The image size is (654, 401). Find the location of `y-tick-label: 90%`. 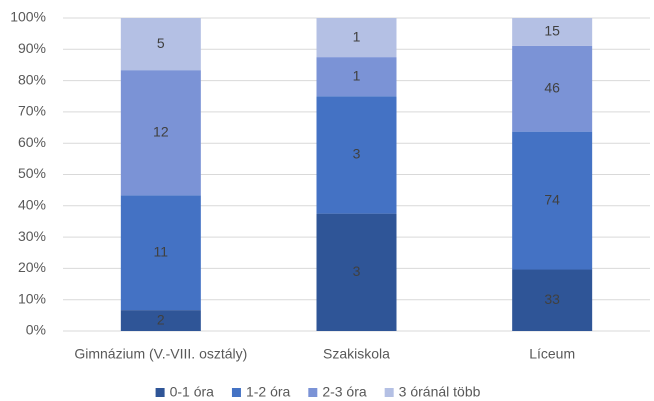

y-tick-label: 90% is located at coordinates (32, 48).